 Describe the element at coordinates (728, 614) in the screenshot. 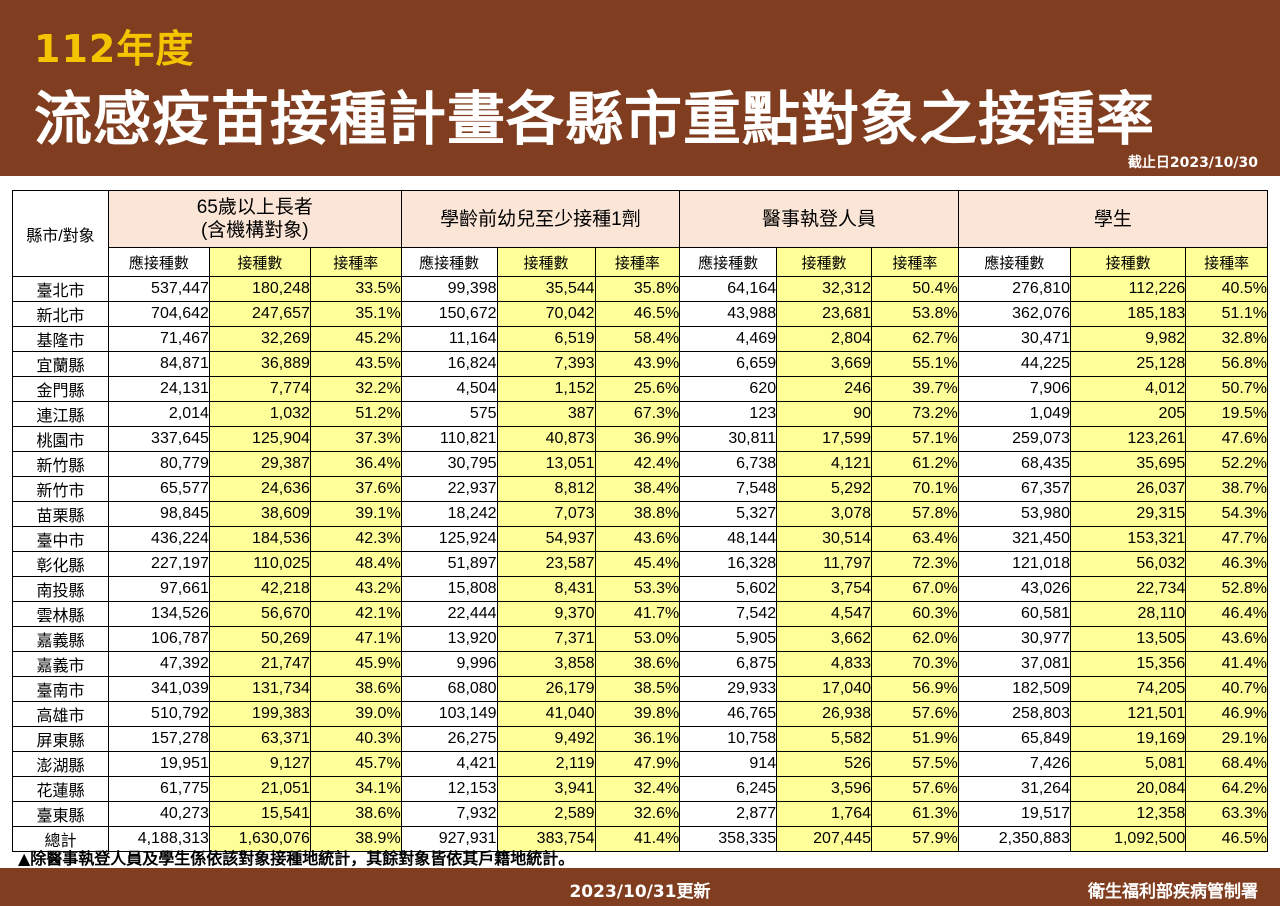

I see `eligible-count-cell: 7,542` at that location.